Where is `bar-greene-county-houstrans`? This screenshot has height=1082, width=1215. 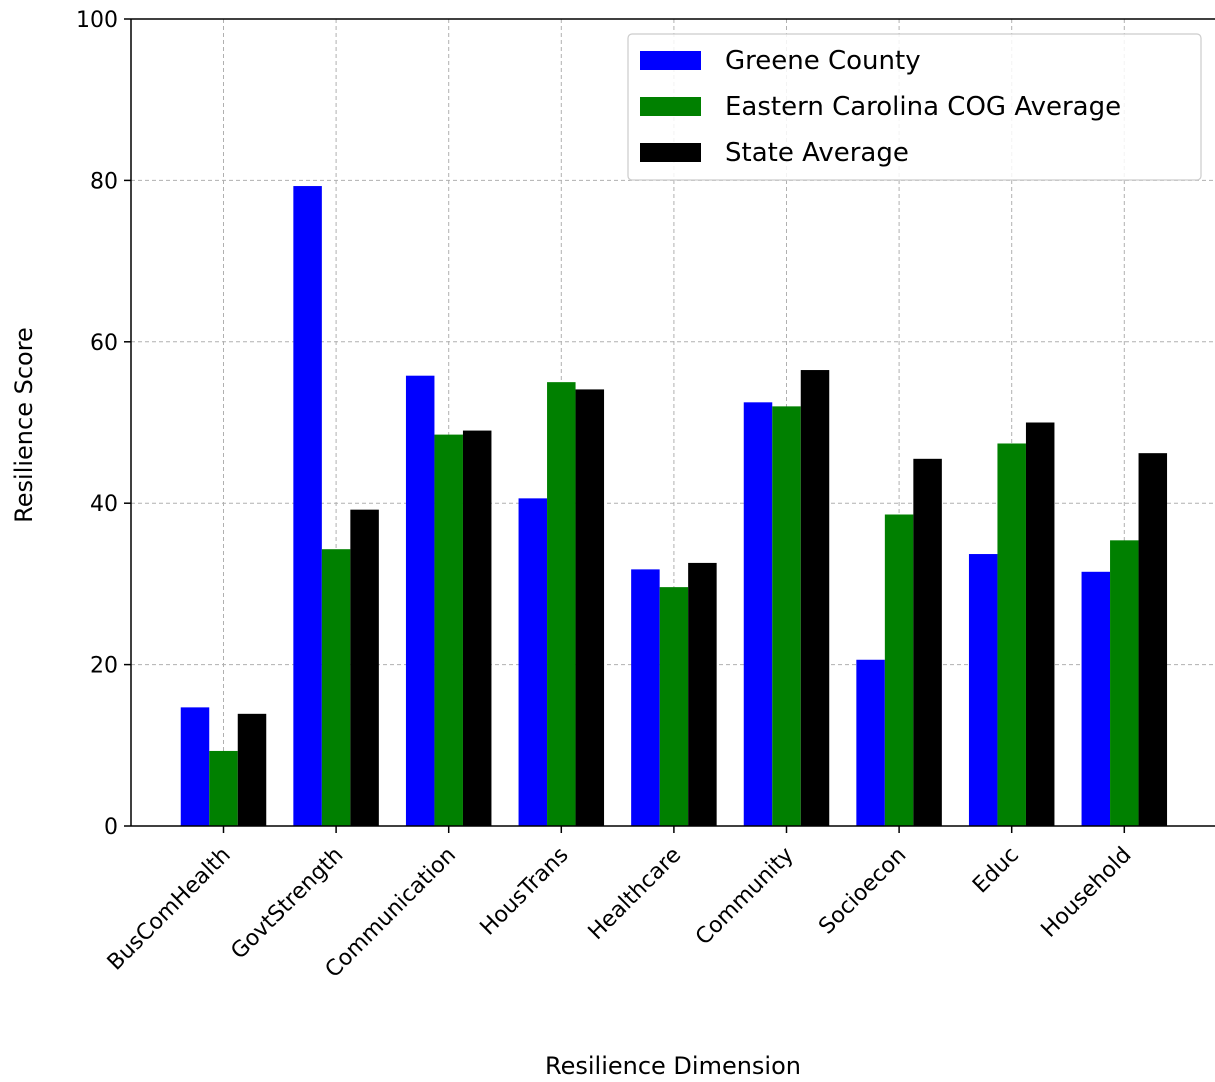
bar-greene-county-houstrans is located at coordinates (533, 662).